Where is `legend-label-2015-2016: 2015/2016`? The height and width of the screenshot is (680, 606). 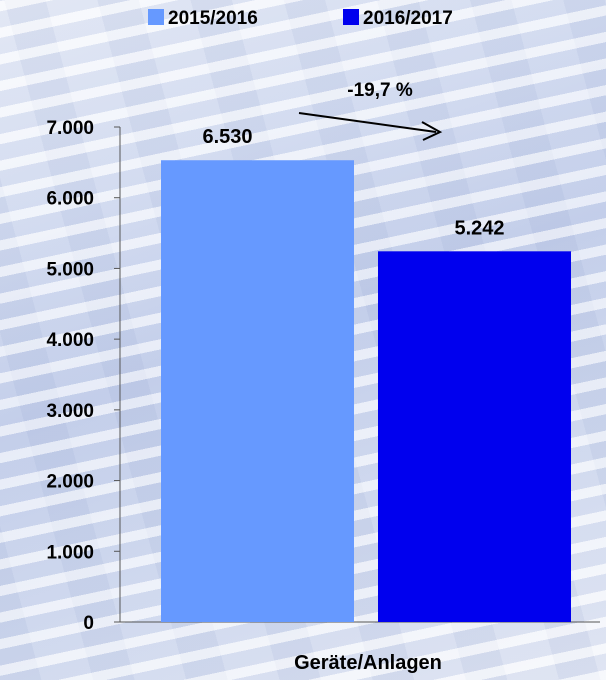 legend-label-2015-2016: 2015/2016 is located at coordinates (213, 18).